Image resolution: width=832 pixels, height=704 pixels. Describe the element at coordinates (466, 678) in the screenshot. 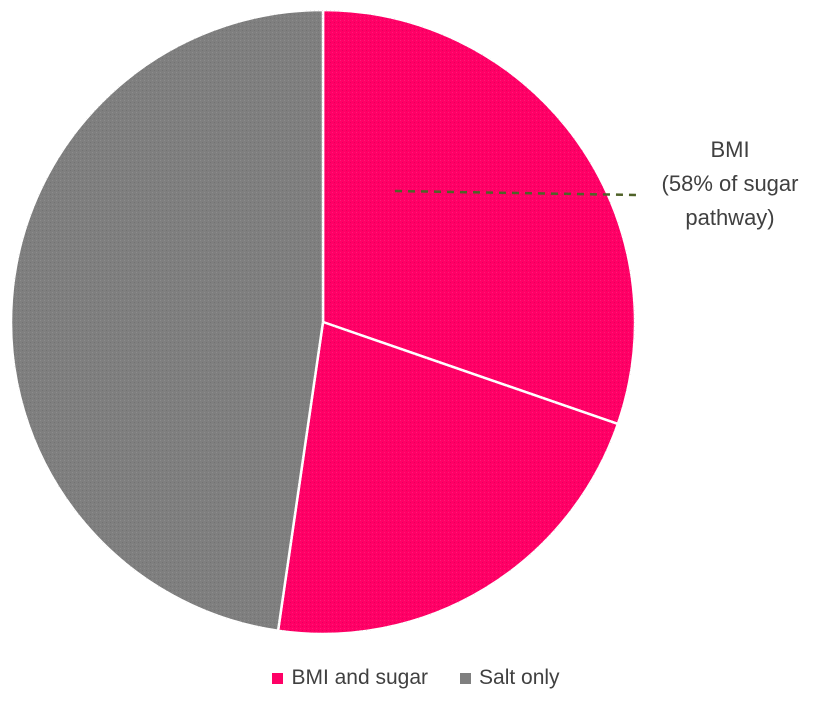

I see `legend-swatch-salt-only` at that location.